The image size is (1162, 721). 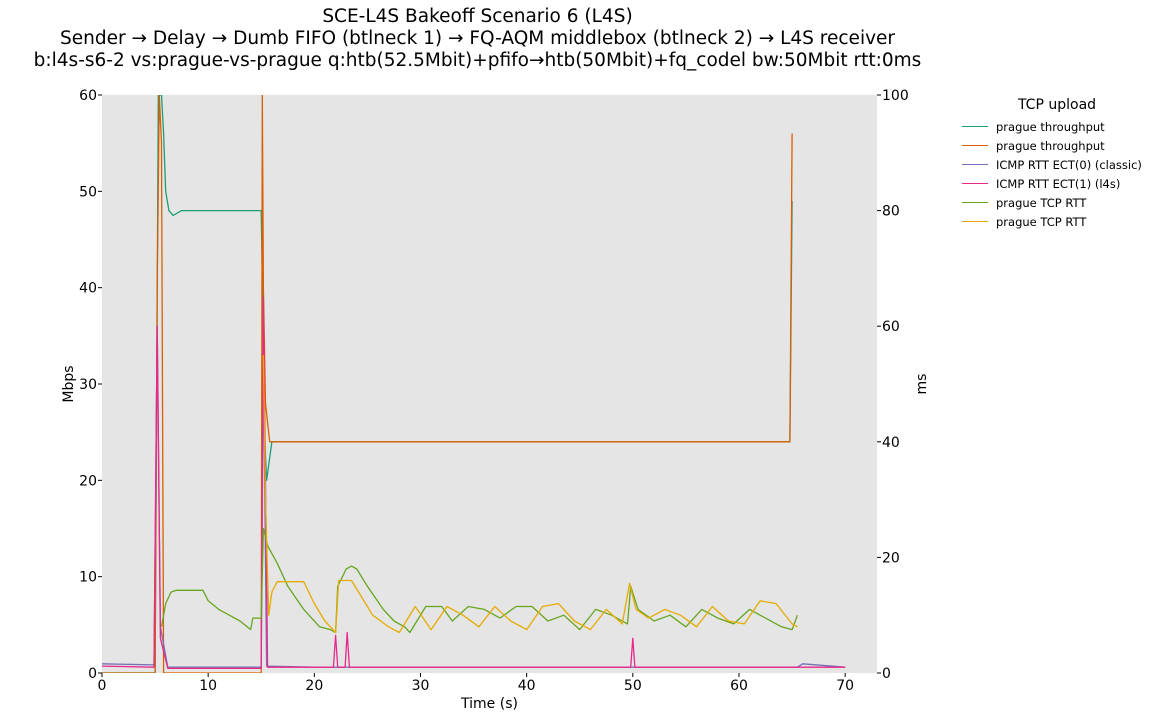 I want to click on legend-item-5: prague TCP RTT, so click(x=1059, y=202).